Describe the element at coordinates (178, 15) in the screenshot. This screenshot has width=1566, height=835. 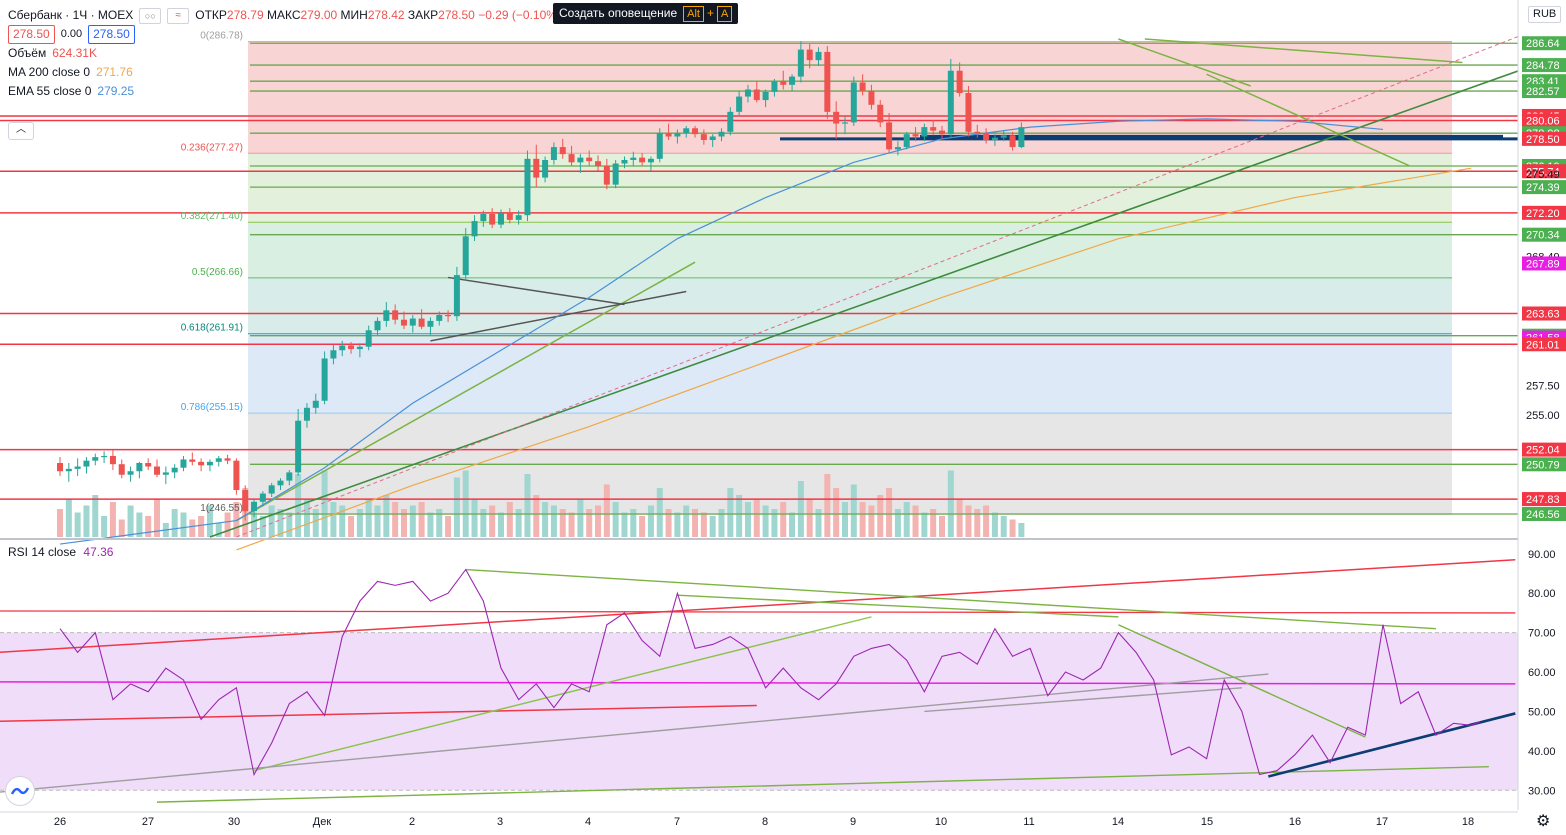
I see `compare-icon: ≈` at that location.